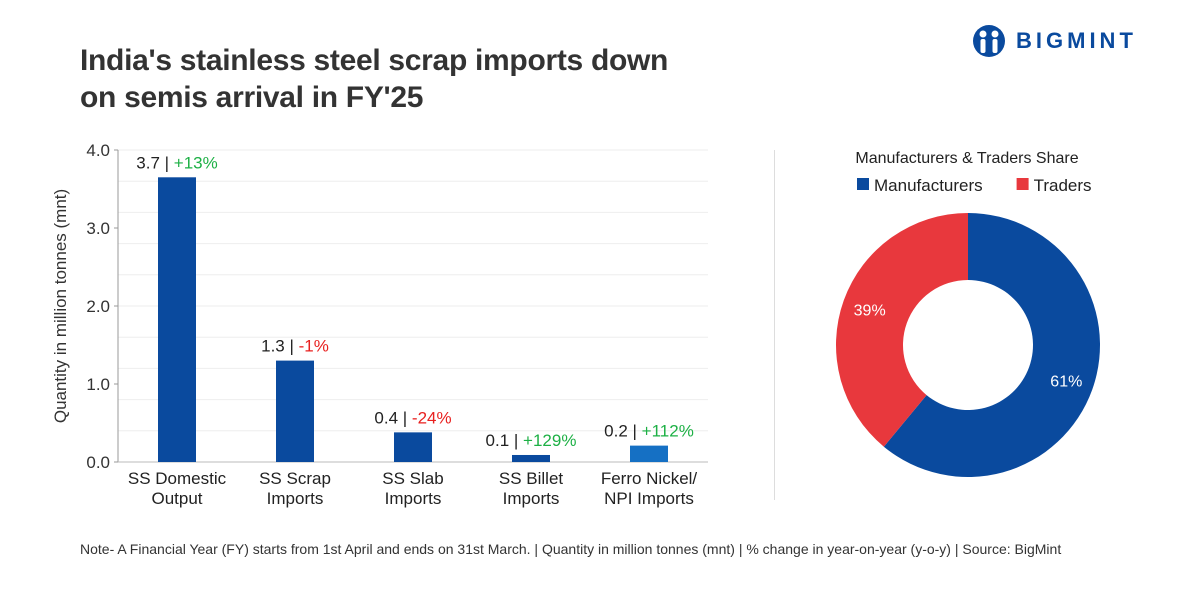 Image resolution: width=1200 pixels, height=600 pixels. Describe the element at coordinates (1076, 40) in the screenshot. I see `logo-text: BIGMINT` at that location.